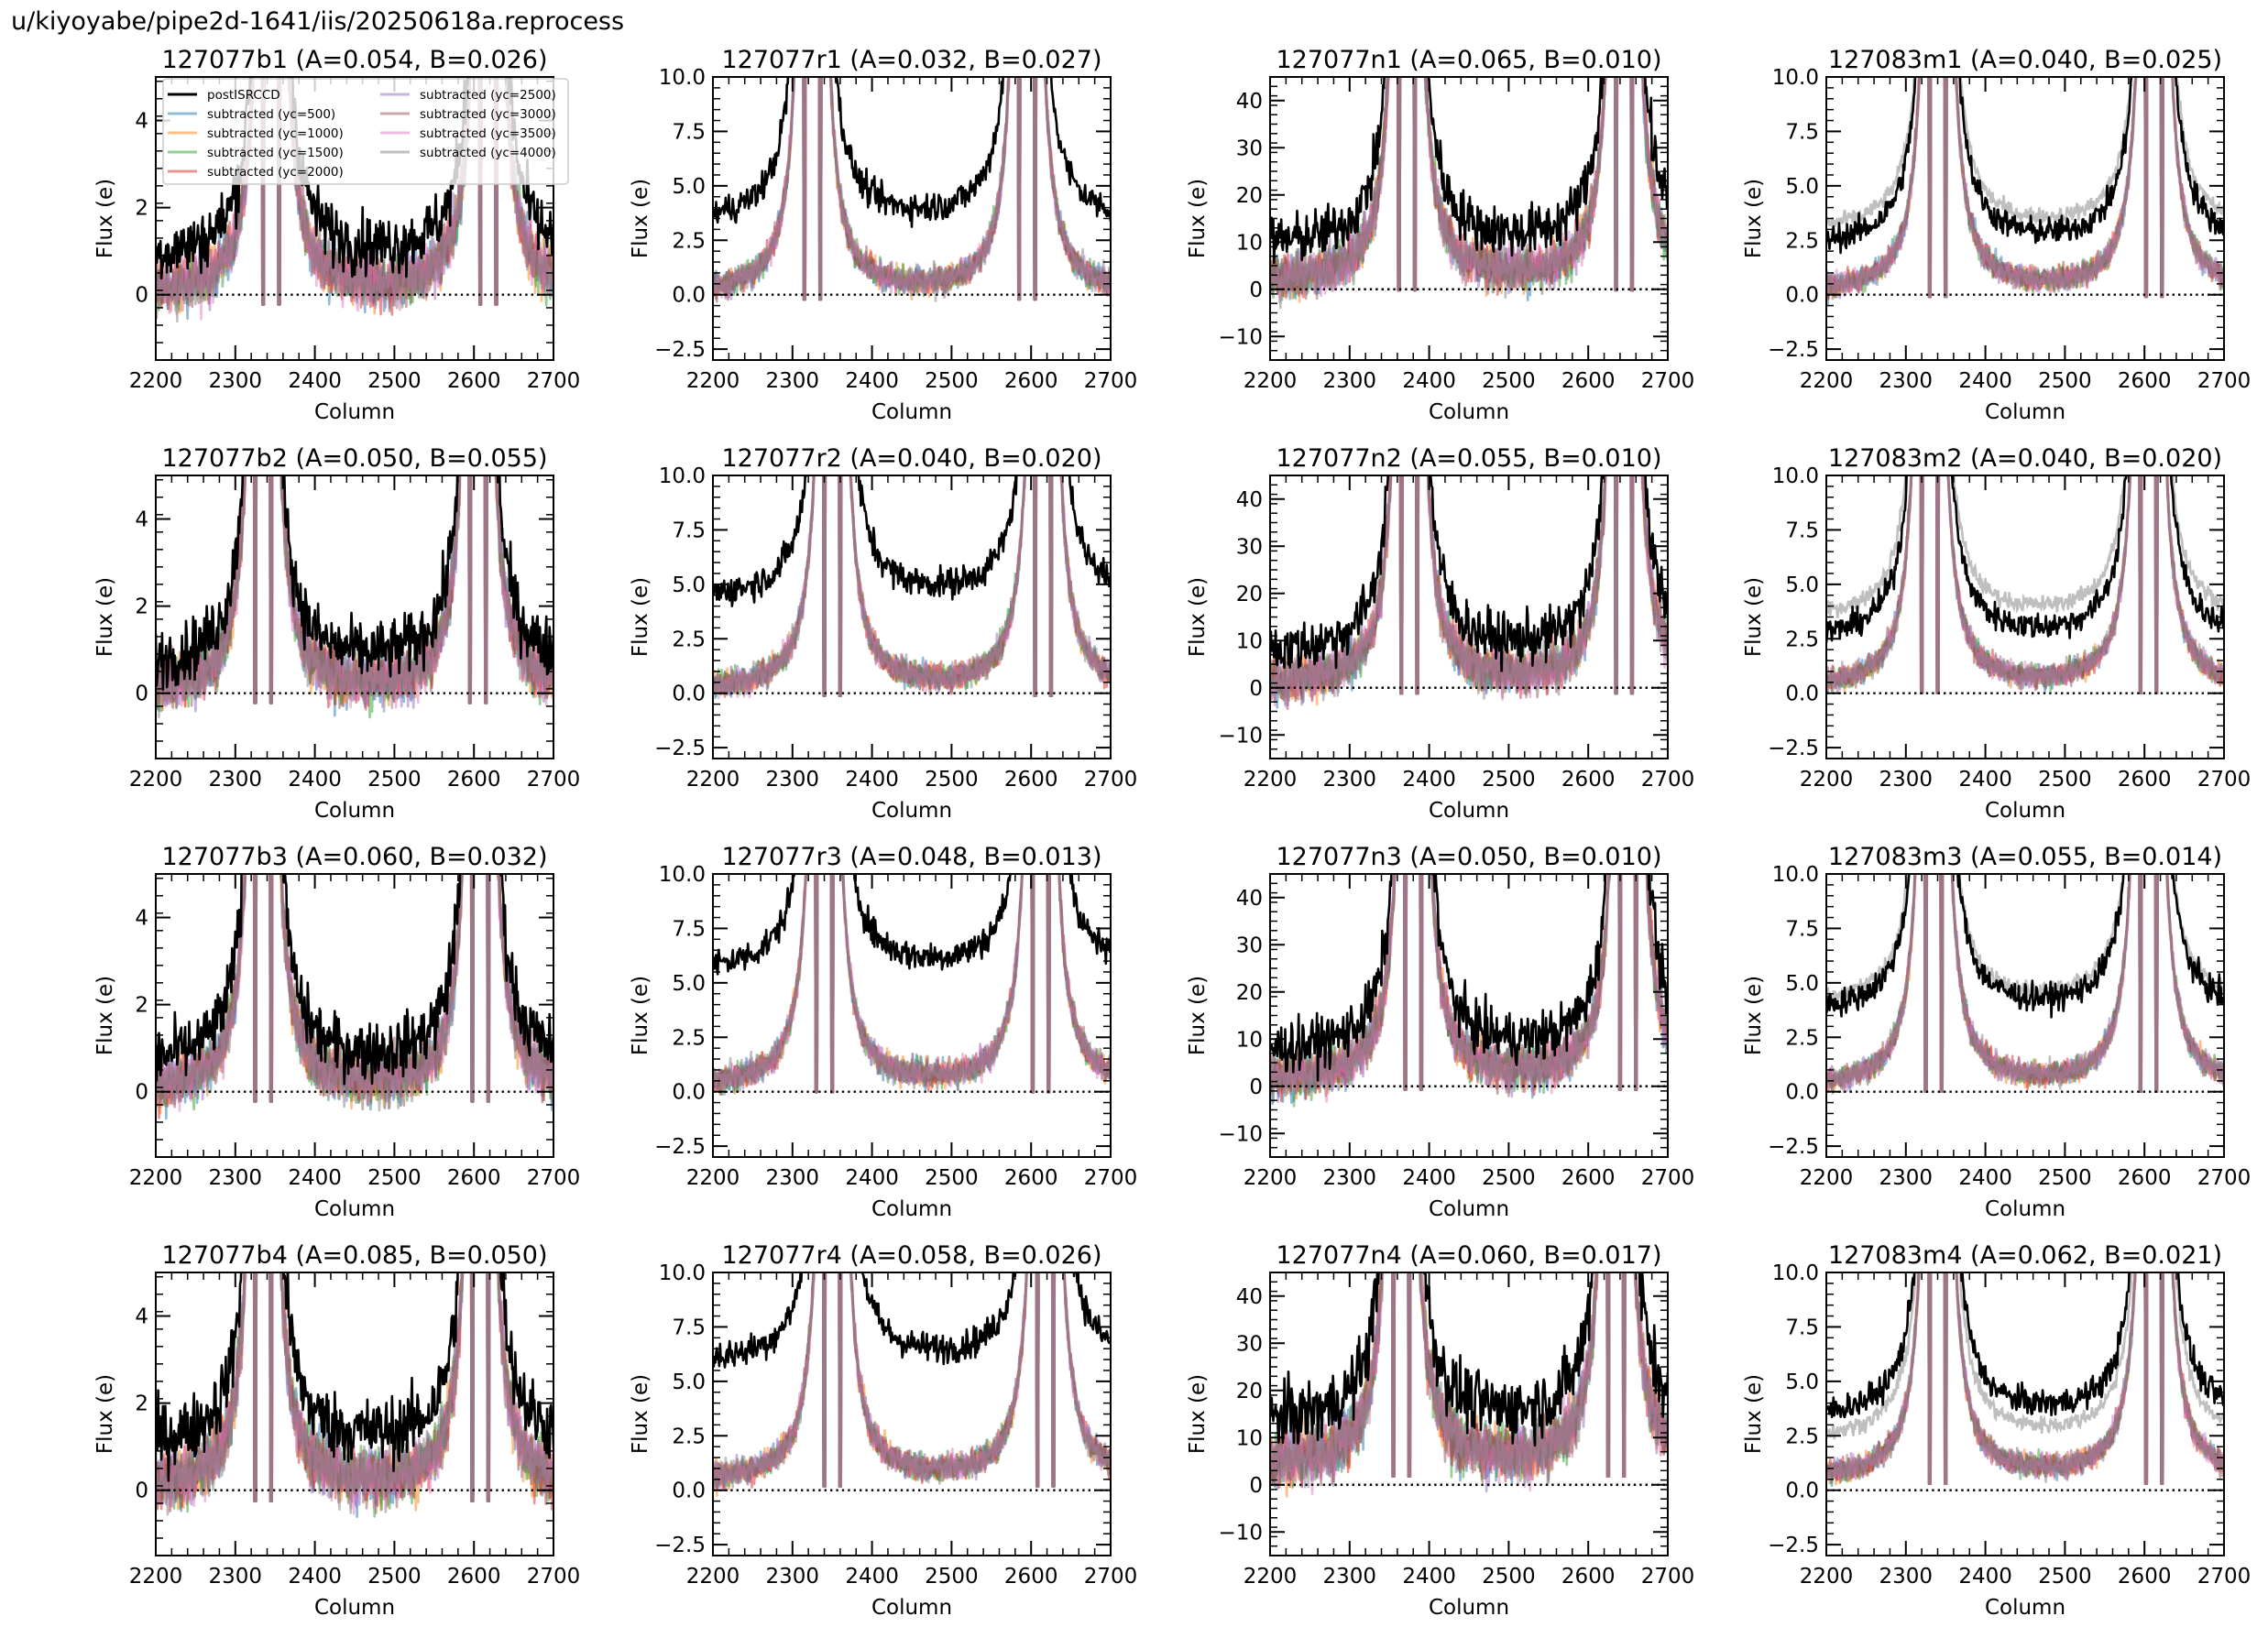 The height and width of the screenshot is (1627, 2268). I want to click on subplot-title: 127083m4 (A=0.062, B=0.021), so click(2025, 1255).